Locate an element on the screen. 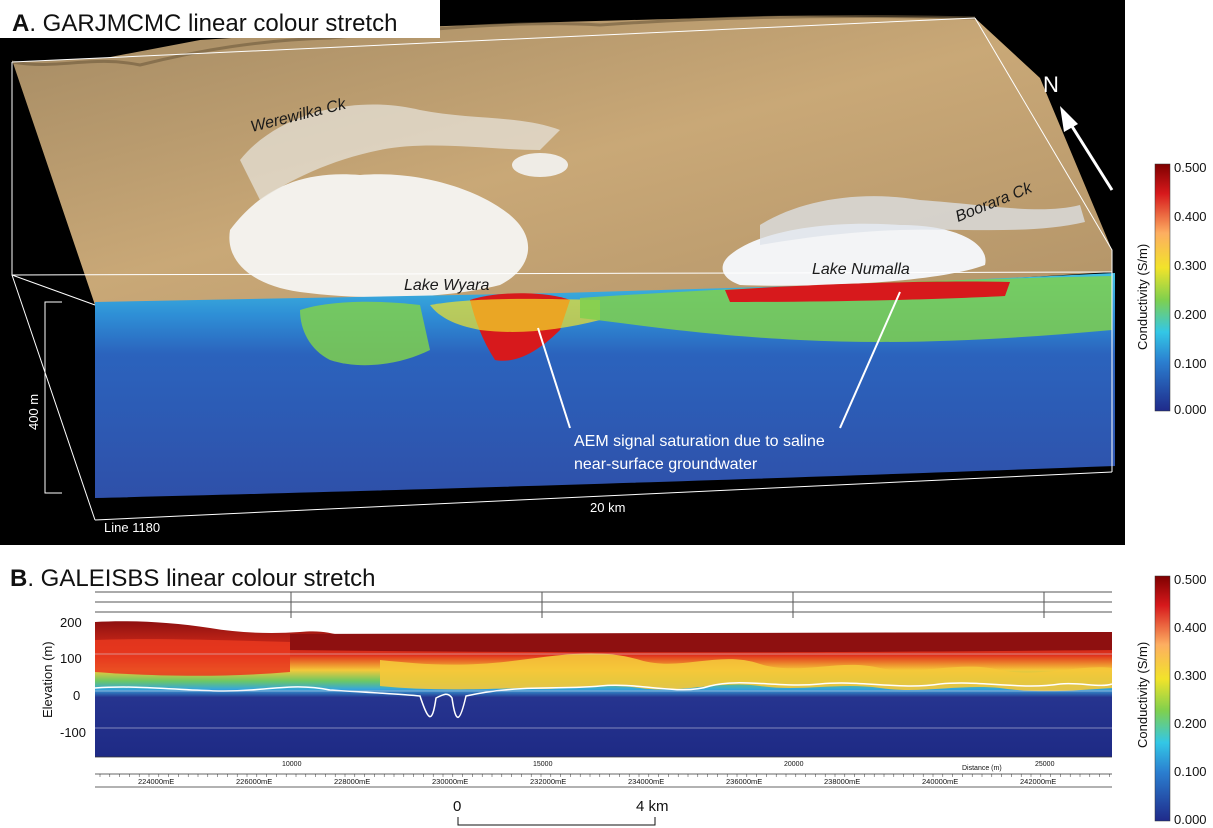 The height and width of the screenshot is (828, 1213). label-north: N is located at coordinates (1051, 84).